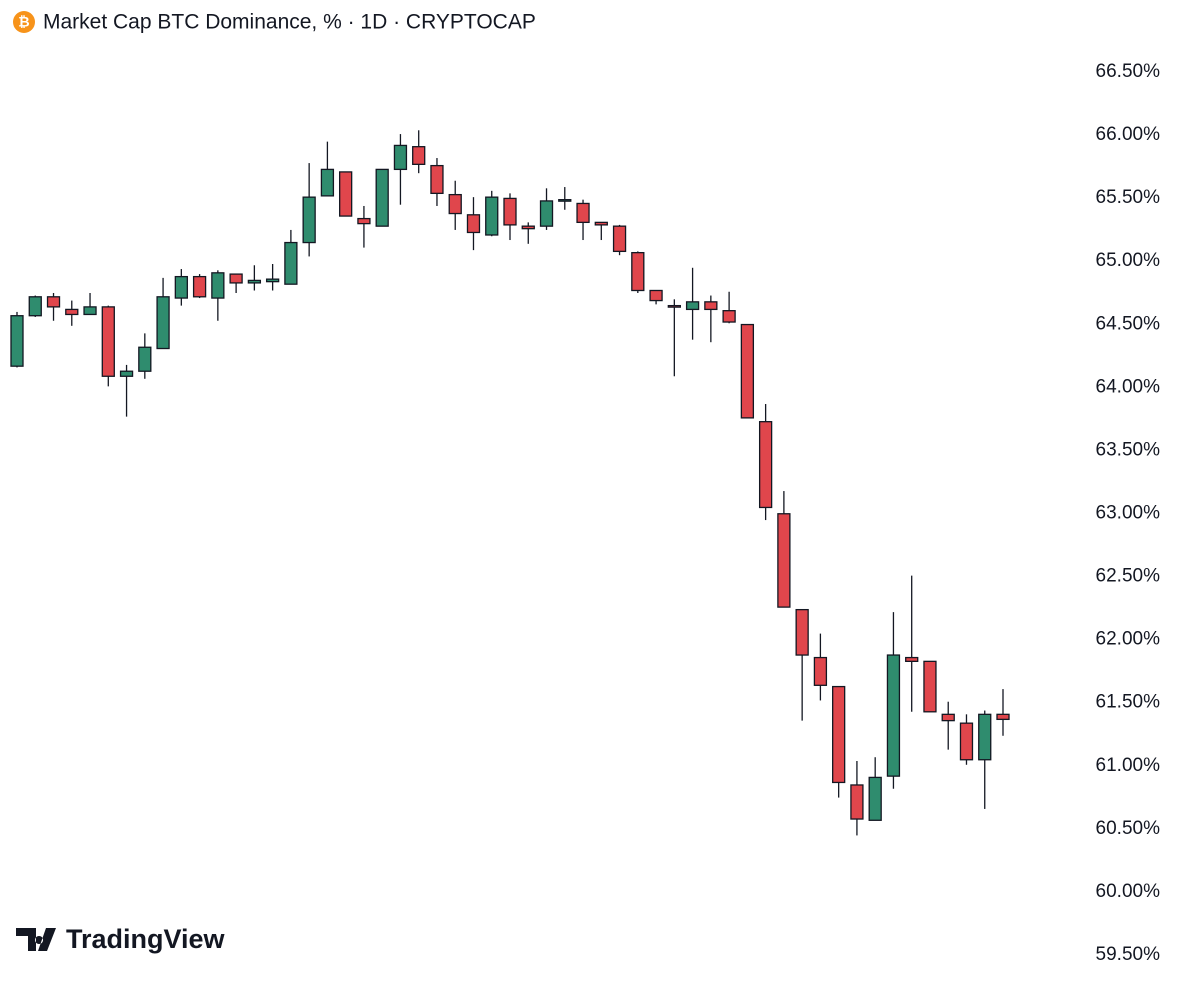  Describe the element at coordinates (1128, 71) in the screenshot. I see `y-tick-label: 66.50%` at that location.